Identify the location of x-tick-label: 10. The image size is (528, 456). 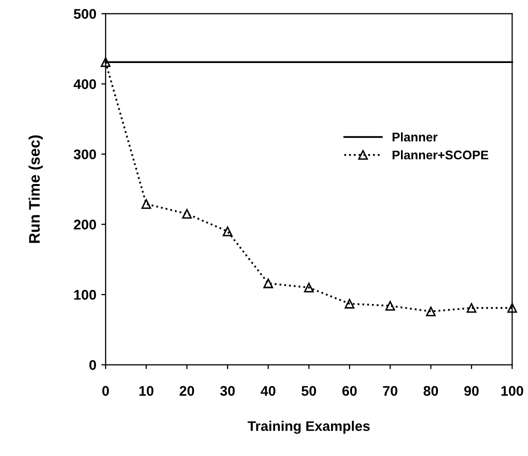
(146, 391).